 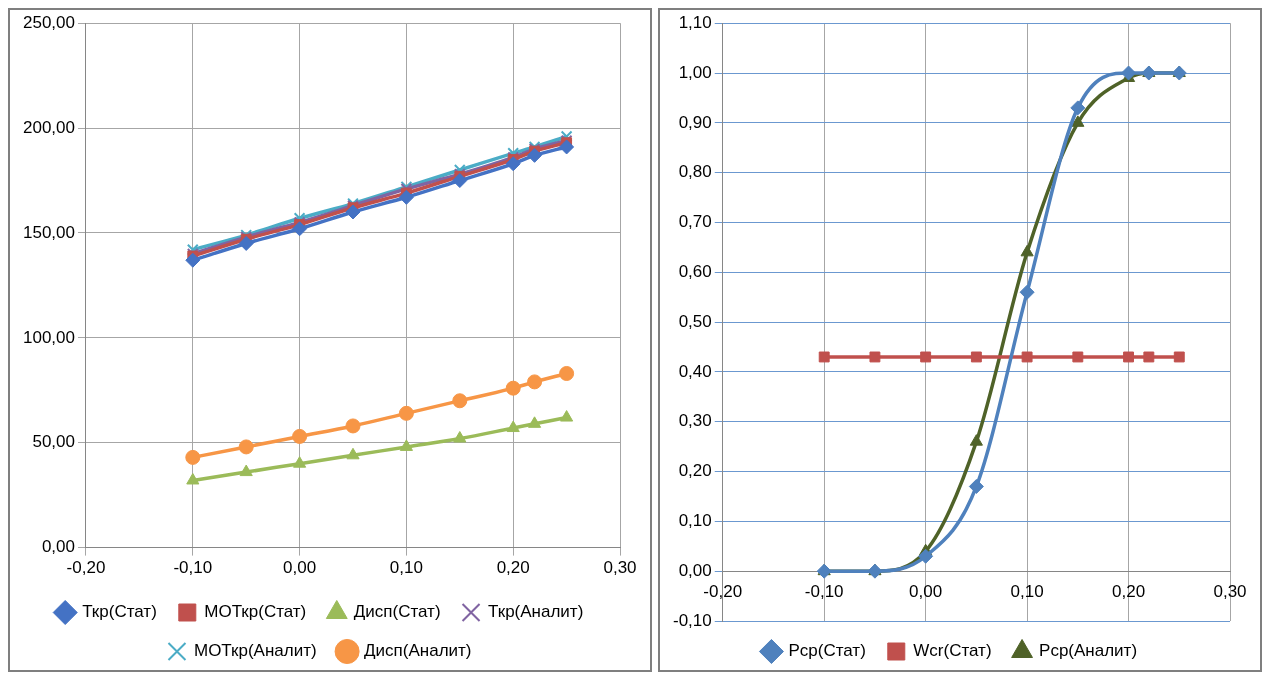 What do you see at coordinates (695, 521) in the screenshot?
I see `y-tick-label: 0,10` at bounding box center [695, 521].